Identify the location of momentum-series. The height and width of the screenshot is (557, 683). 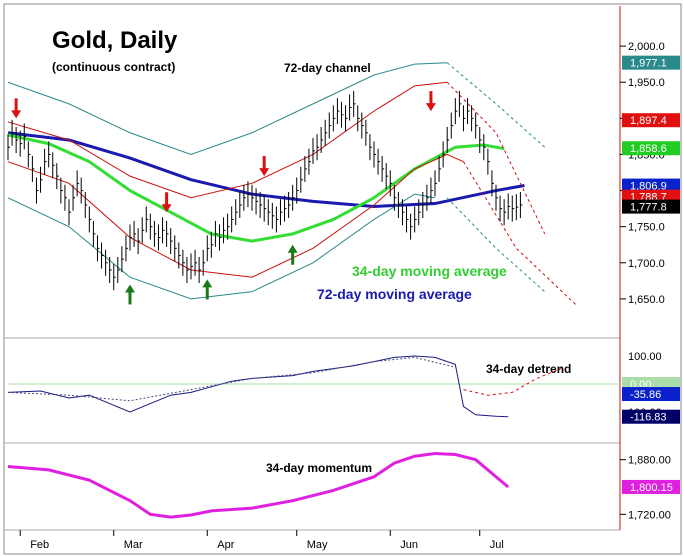
(258, 485).